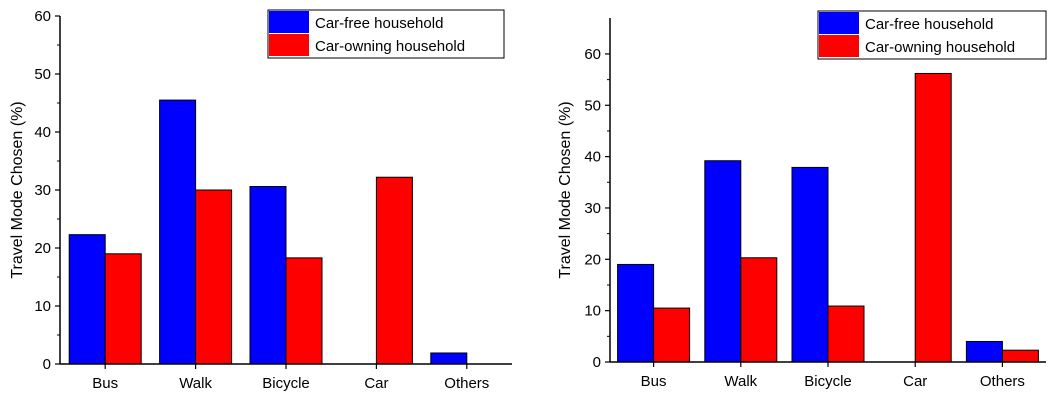 This screenshot has height=399, width=1051. I want to click on bar-car-owning-others, so click(1020, 356).